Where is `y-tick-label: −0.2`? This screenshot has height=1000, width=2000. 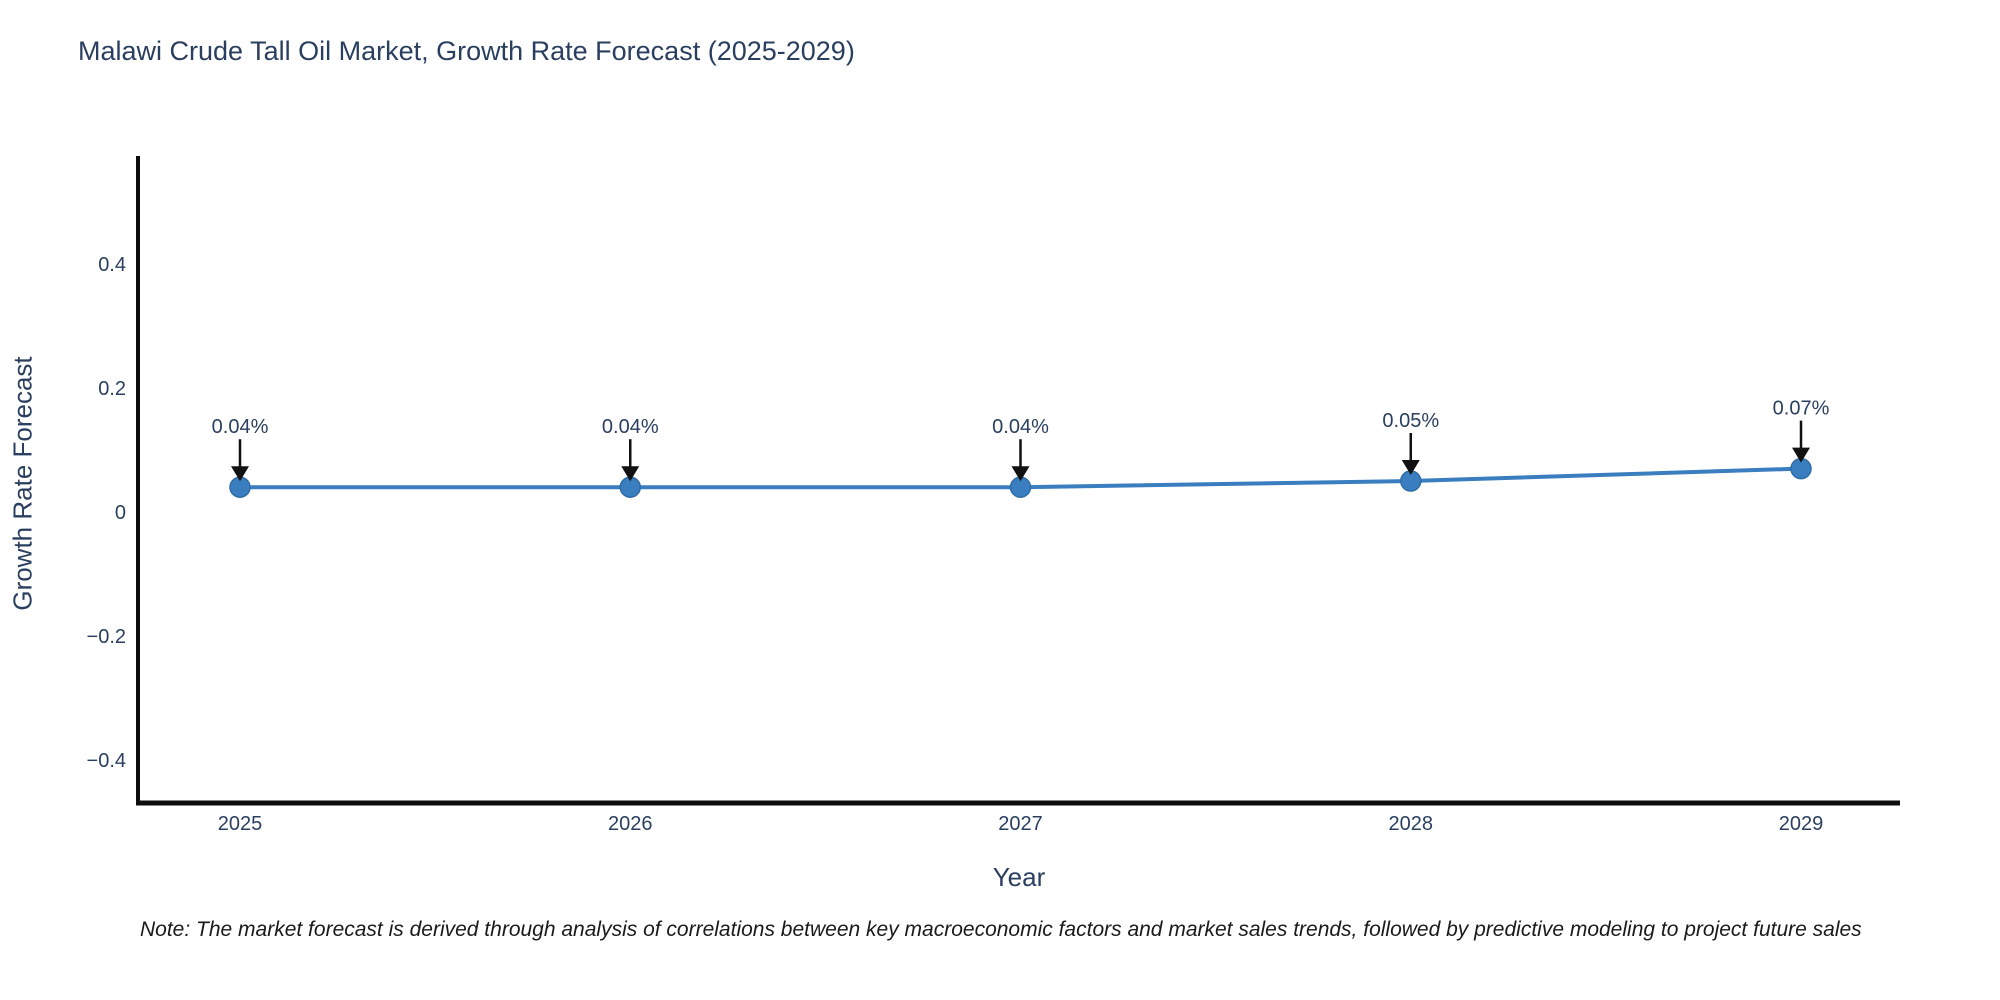
y-tick-label: −0.2 is located at coordinates (106, 637).